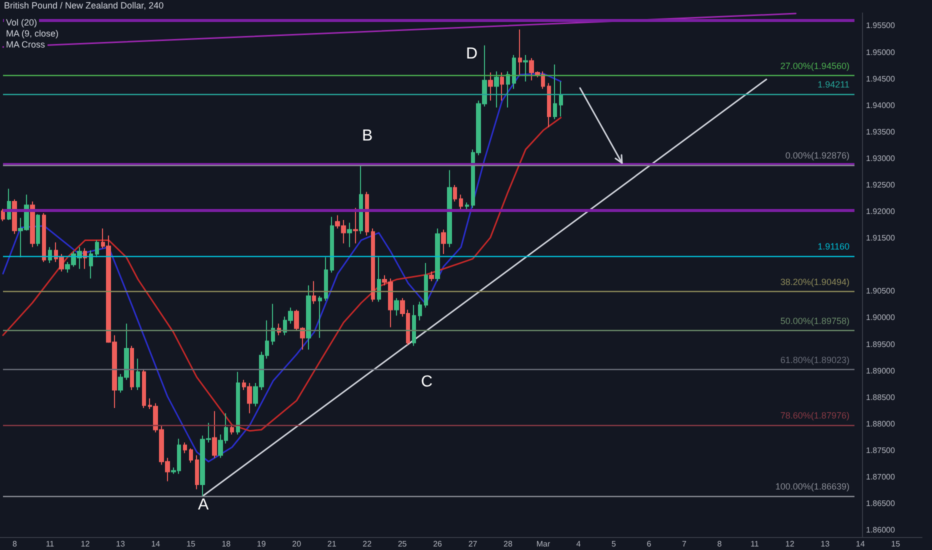 The width and height of the screenshot is (932, 550). Describe the element at coordinates (472, 54) in the screenshot. I see `annotation: D` at that location.